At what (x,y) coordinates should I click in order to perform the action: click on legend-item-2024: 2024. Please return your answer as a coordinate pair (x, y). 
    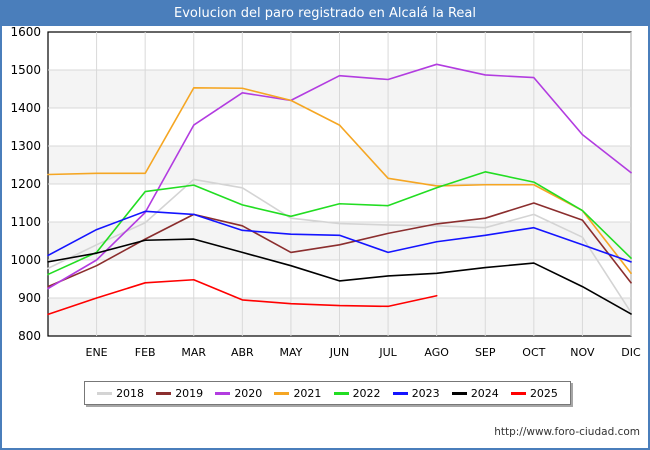
    Looking at the image, I should click on (475, 393).